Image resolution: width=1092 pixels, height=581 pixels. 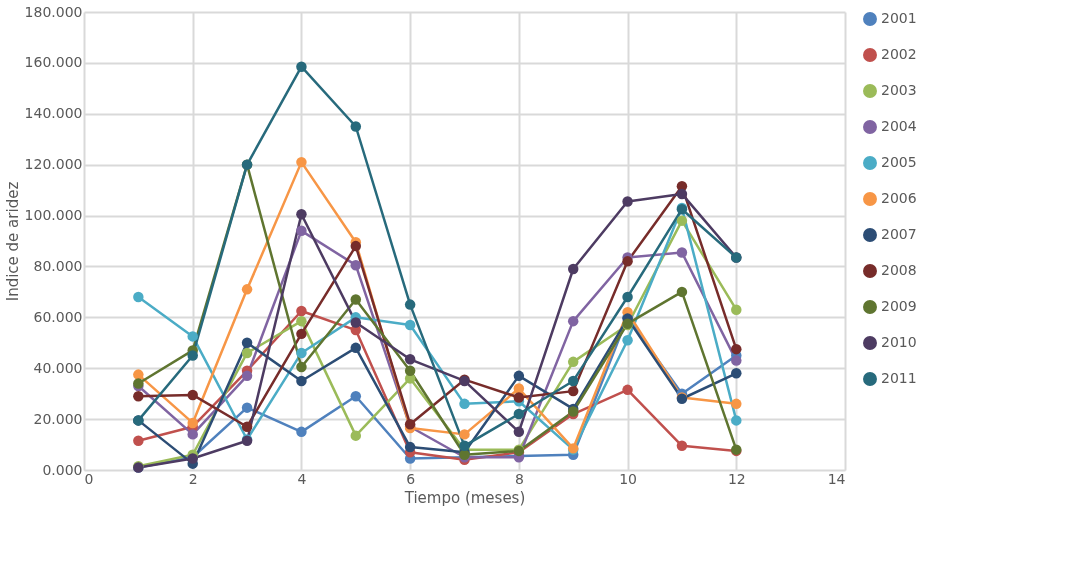 What do you see at coordinates (899, 198) in the screenshot?
I see `legend-label: 2006` at bounding box center [899, 198].